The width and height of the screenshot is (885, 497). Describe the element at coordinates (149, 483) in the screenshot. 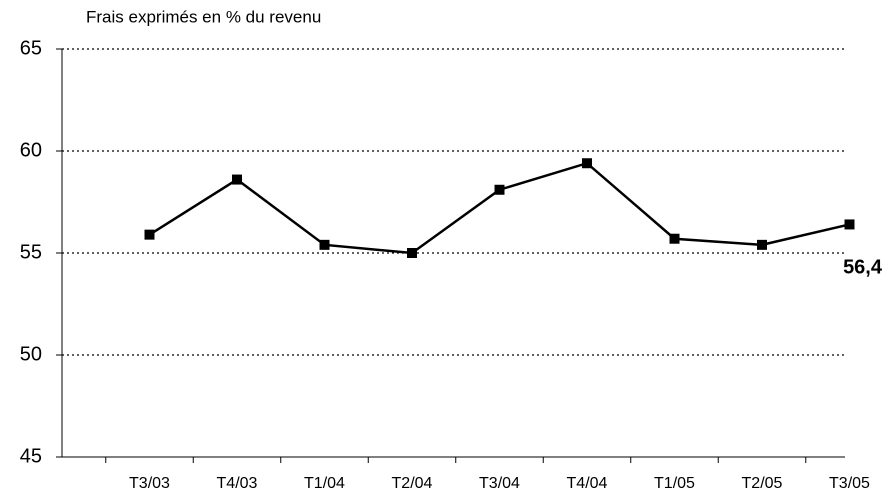

I see `x-tick-label: T3/03` at that location.